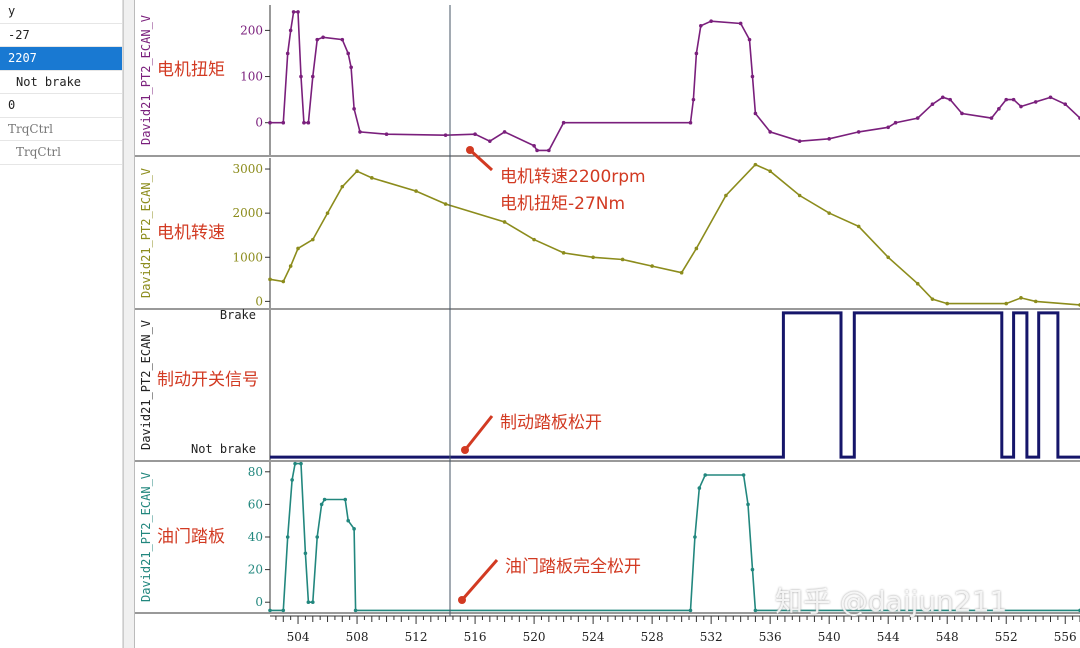  What do you see at coordinates (129, 324) in the screenshot?
I see `splitter-handle` at bounding box center [129, 324].